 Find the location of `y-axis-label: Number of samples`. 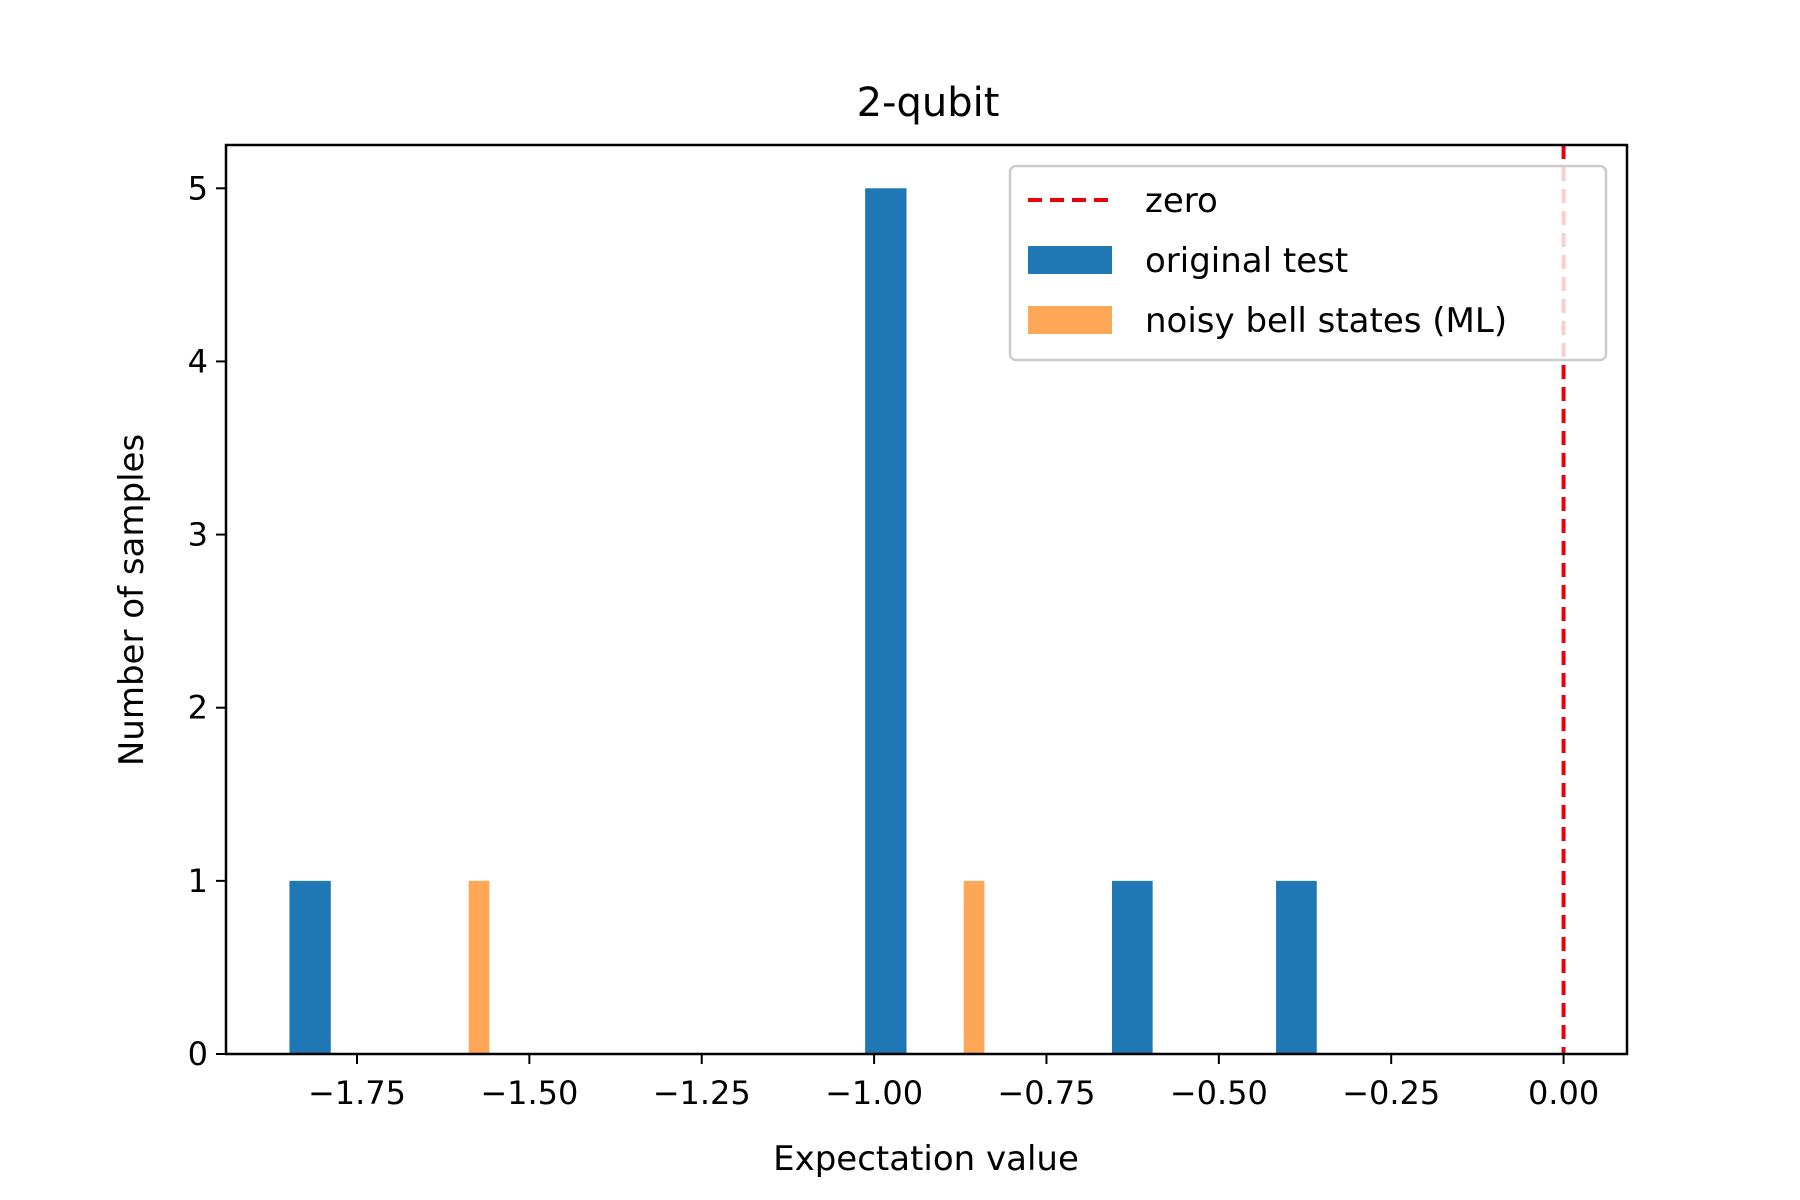

y-axis-label: Number of samples is located at coordinates (132, 600).